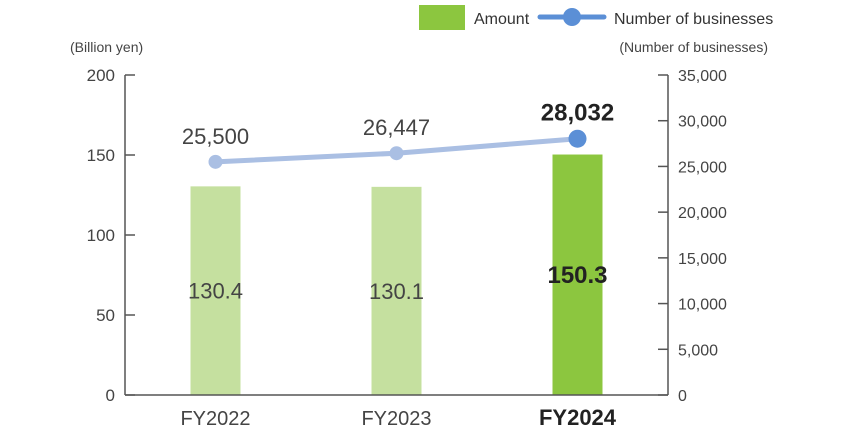 Image resolution: width=850 pixels, height=442 pixels. Describe the element at coordinates (702, 122) in the screenshot. I see `right-axis-tick-label: 30,000` at that location.